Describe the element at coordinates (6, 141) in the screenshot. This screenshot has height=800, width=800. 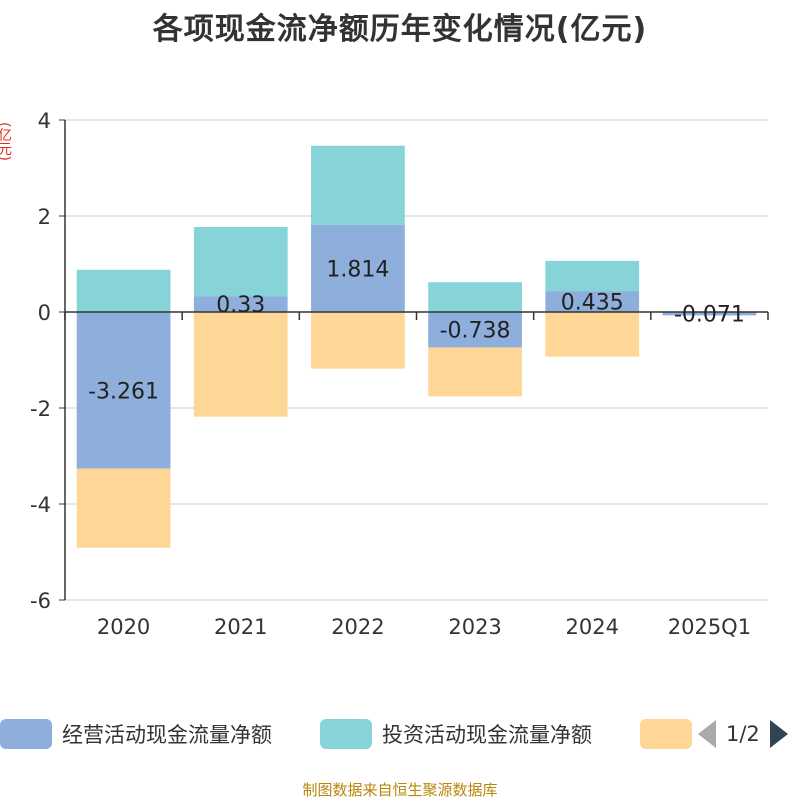
I see `y-axis-unit-label: (亿元)` at that location.